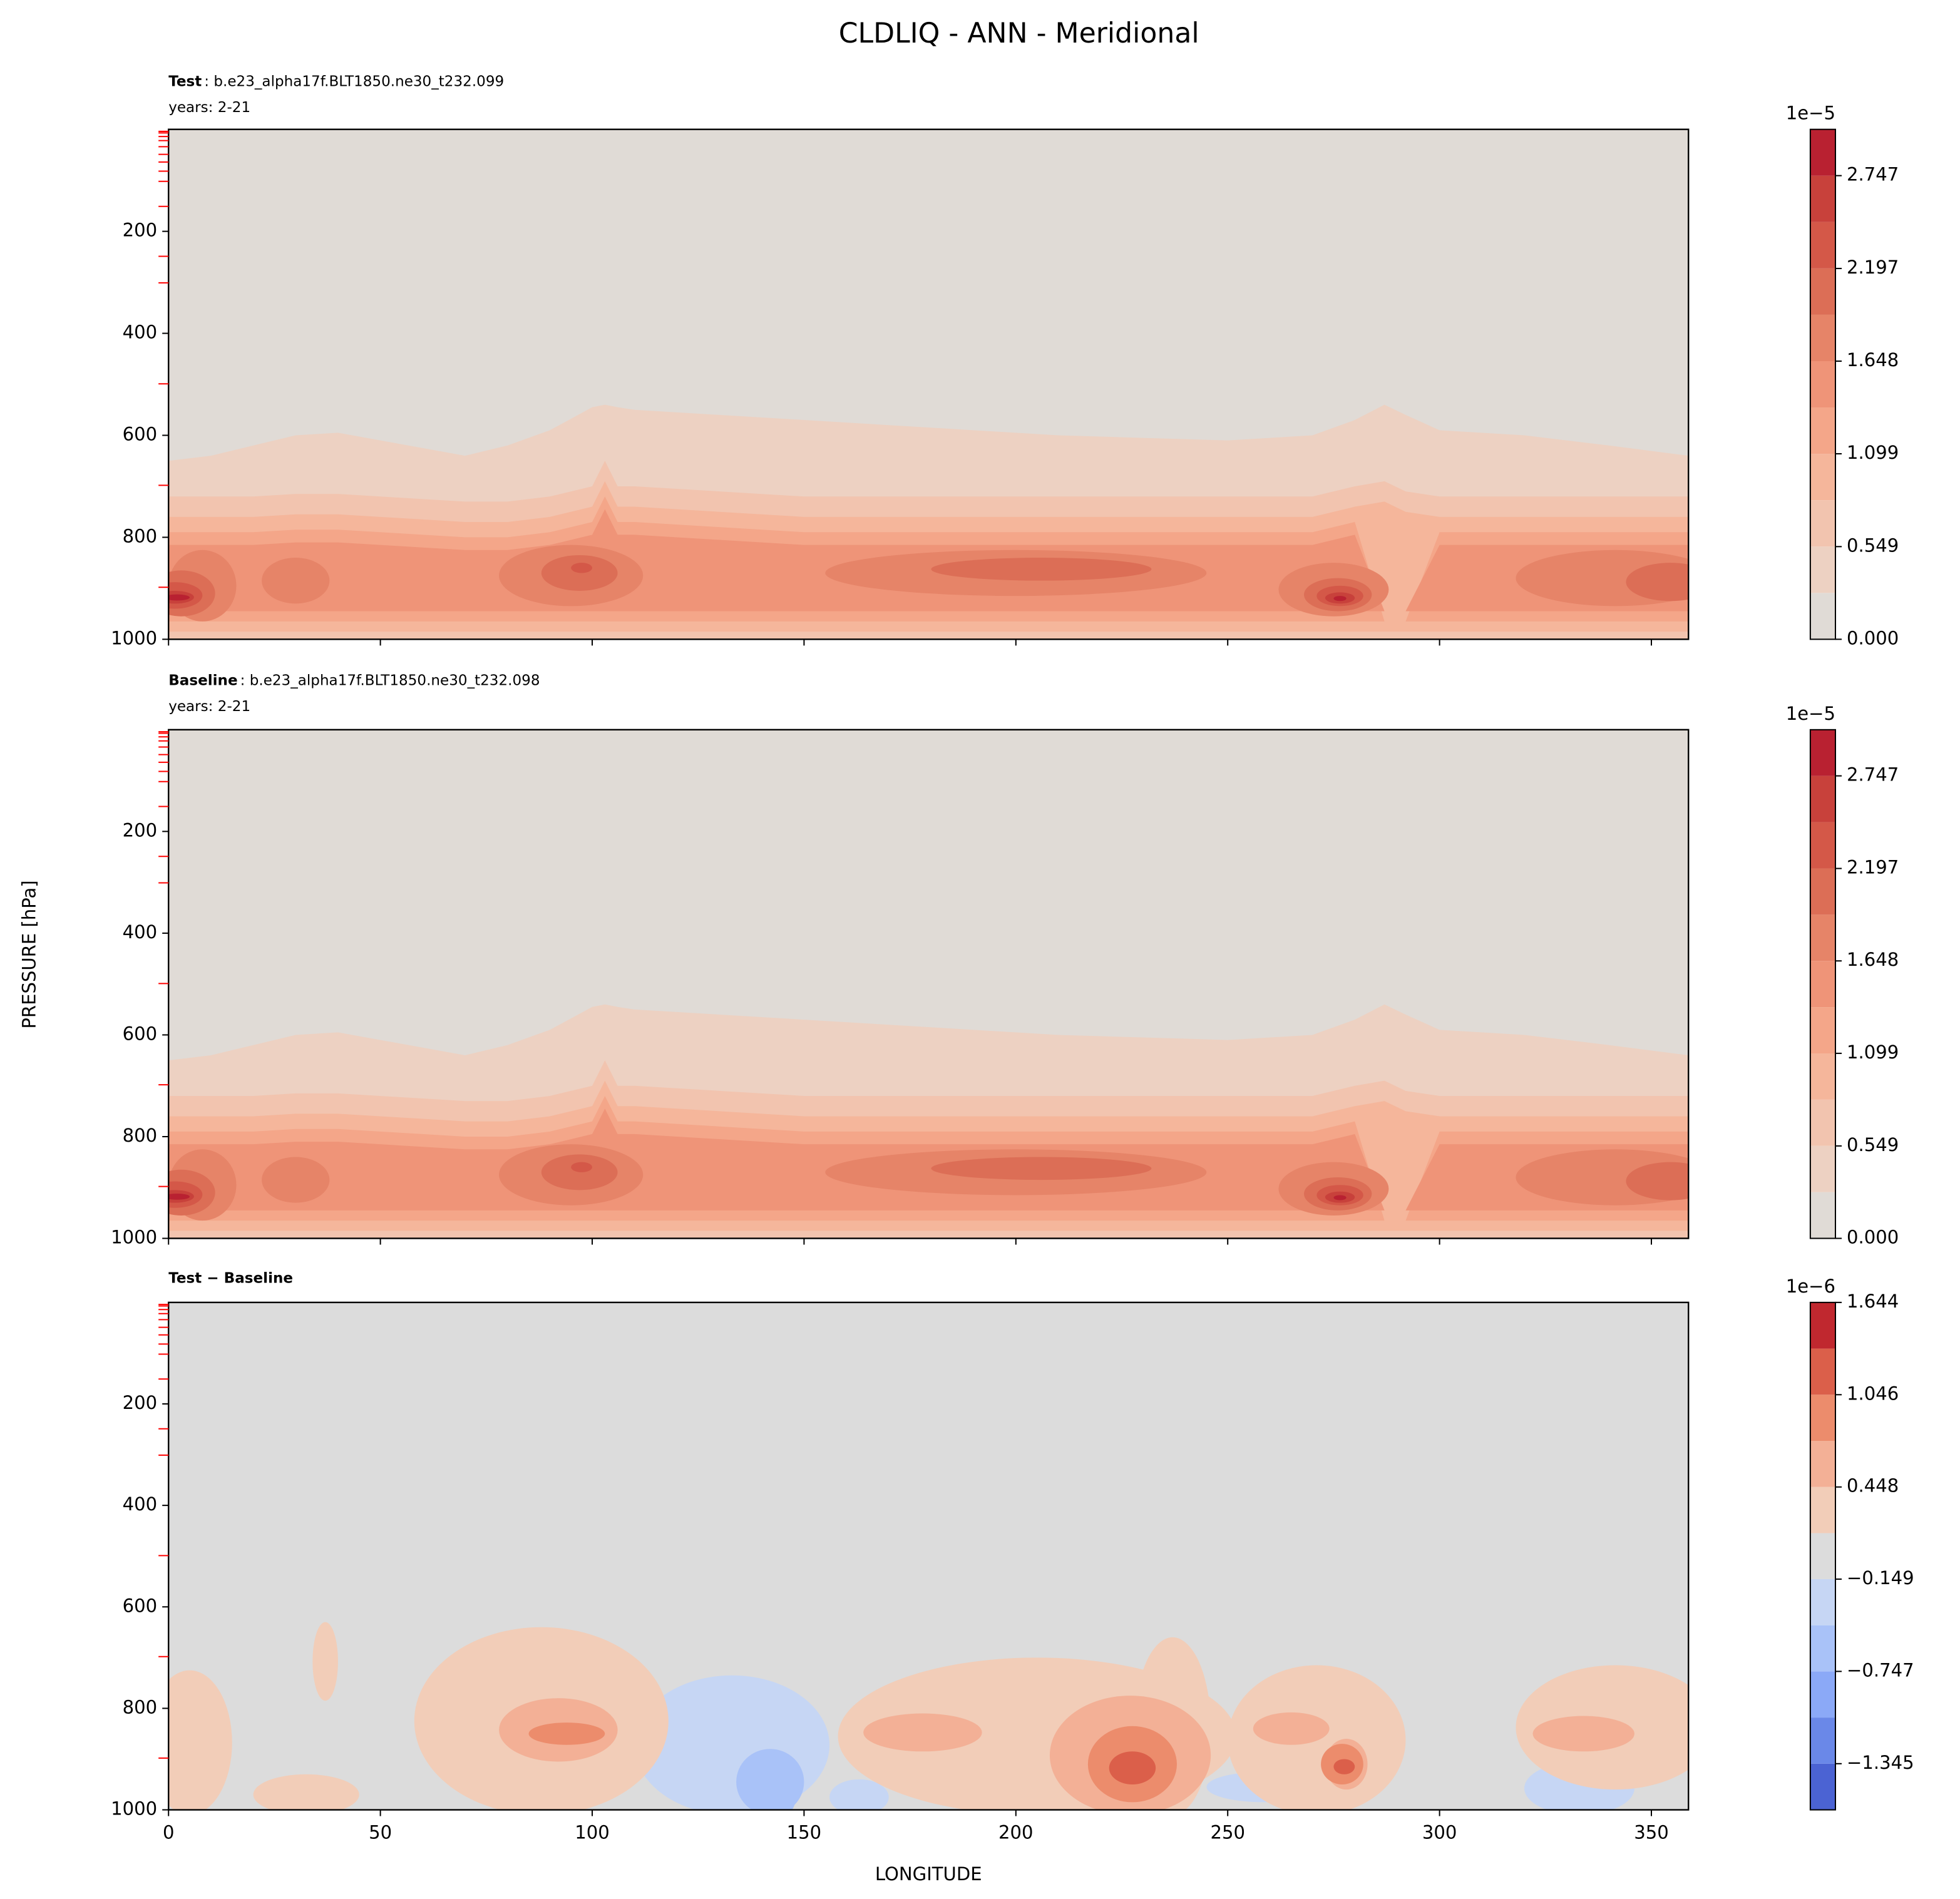 The width and height of the screenshot is (1960, 1899). Describe the element at coordinates (185, 81) in the screenshot. I see `panel-label-bold: Test` at that location.